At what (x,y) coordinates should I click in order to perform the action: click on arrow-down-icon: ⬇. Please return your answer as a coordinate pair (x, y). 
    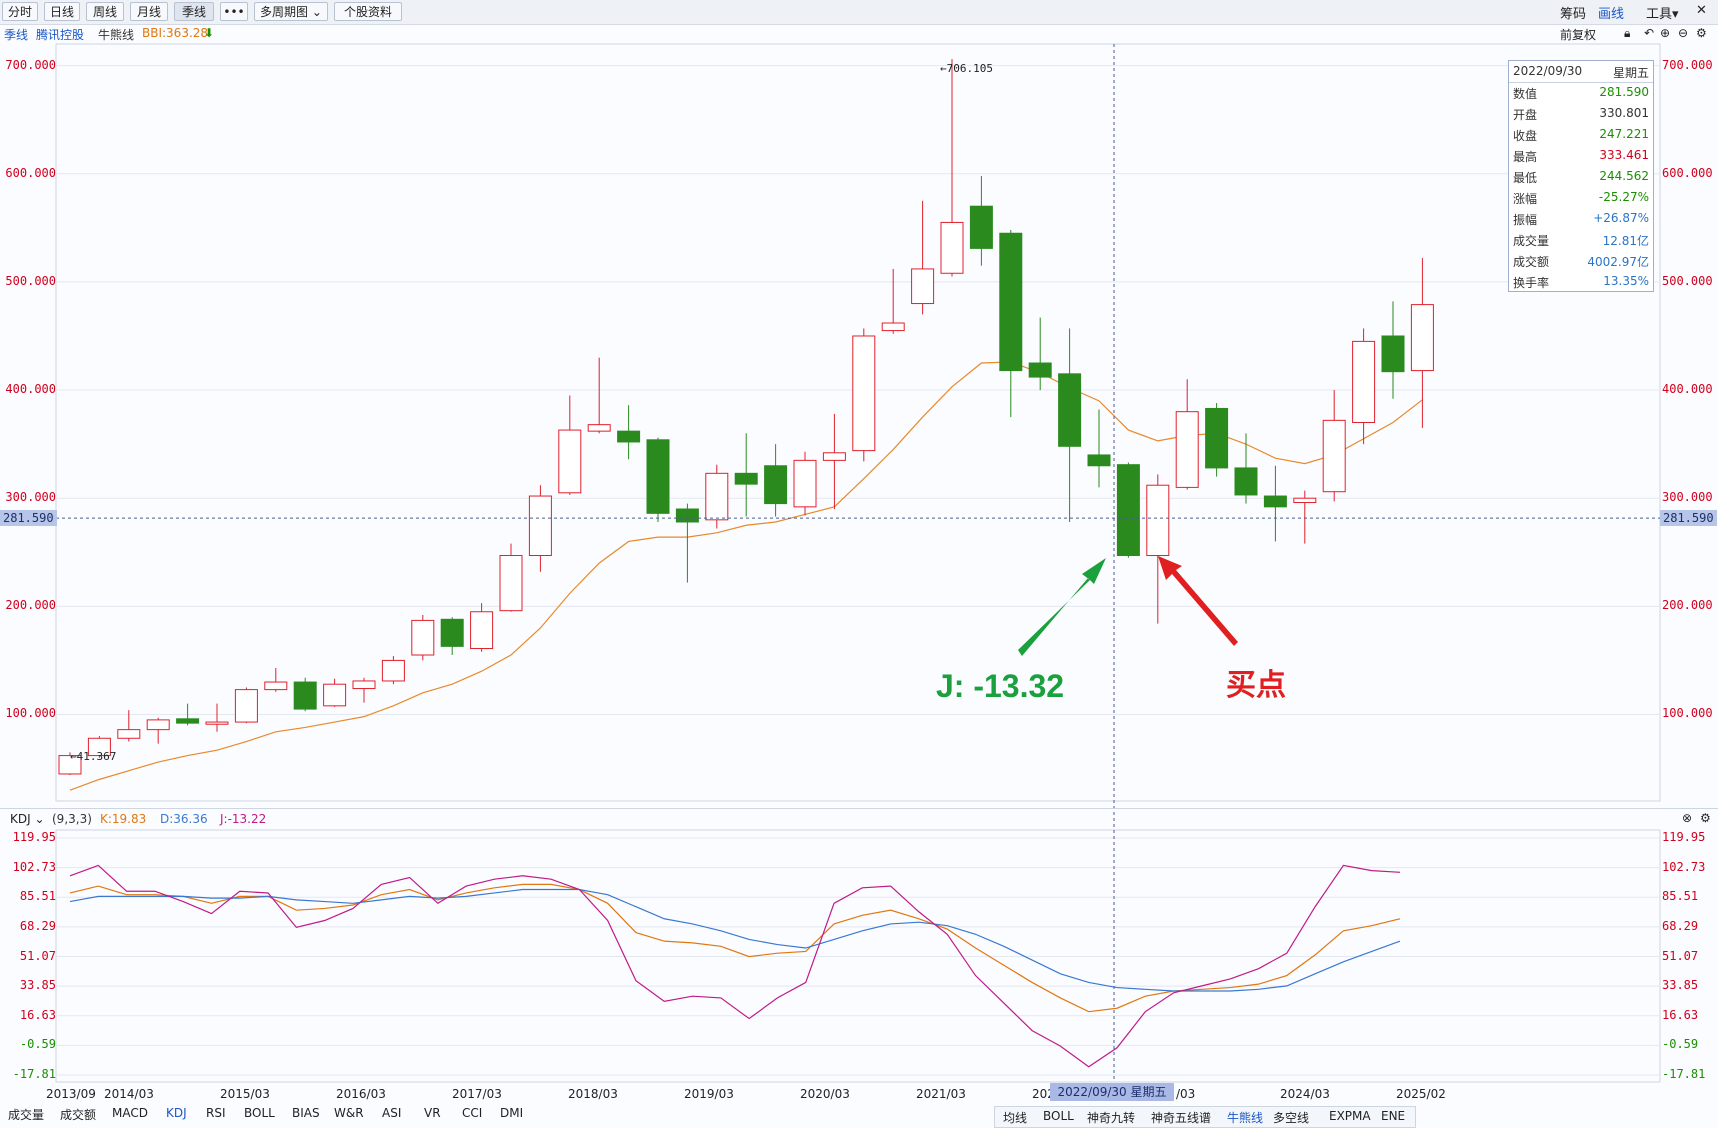
    Looking at the image, I should click on (209, 33).